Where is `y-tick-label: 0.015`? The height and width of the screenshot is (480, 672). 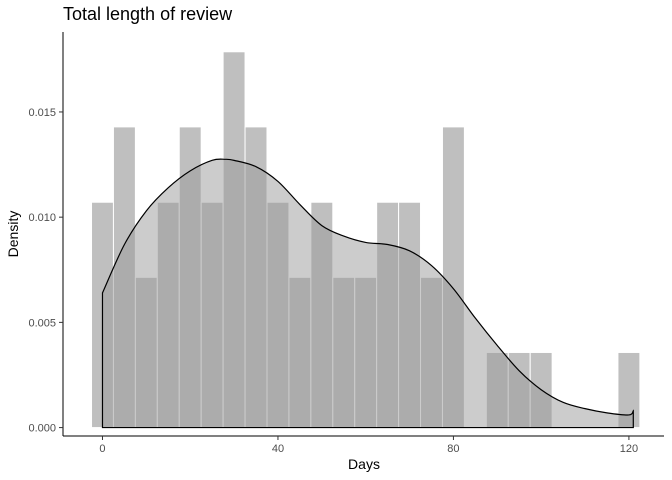
y-tick-label: 0.015 is located at coordinates (42, 113).